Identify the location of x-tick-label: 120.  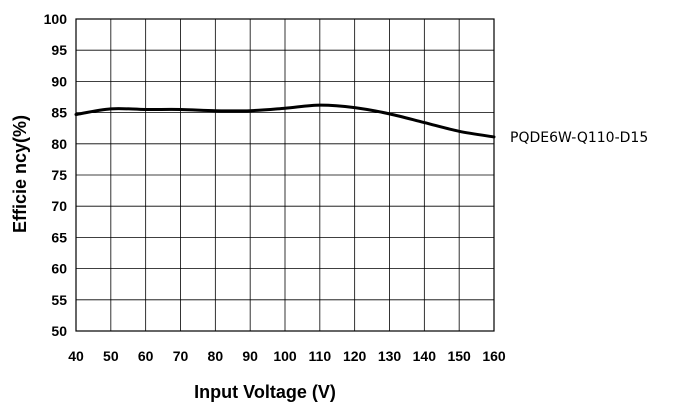
(355, 356).